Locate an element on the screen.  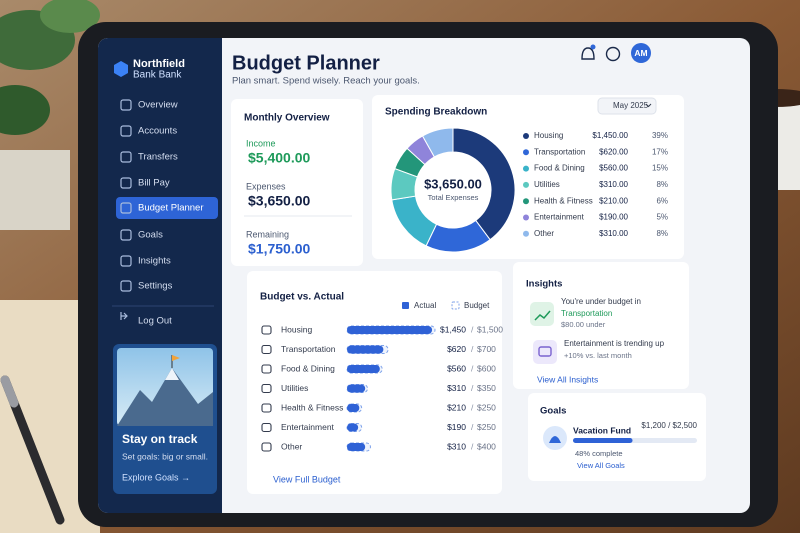
card-link: View Full Budget is located at coordinates (307, 479).